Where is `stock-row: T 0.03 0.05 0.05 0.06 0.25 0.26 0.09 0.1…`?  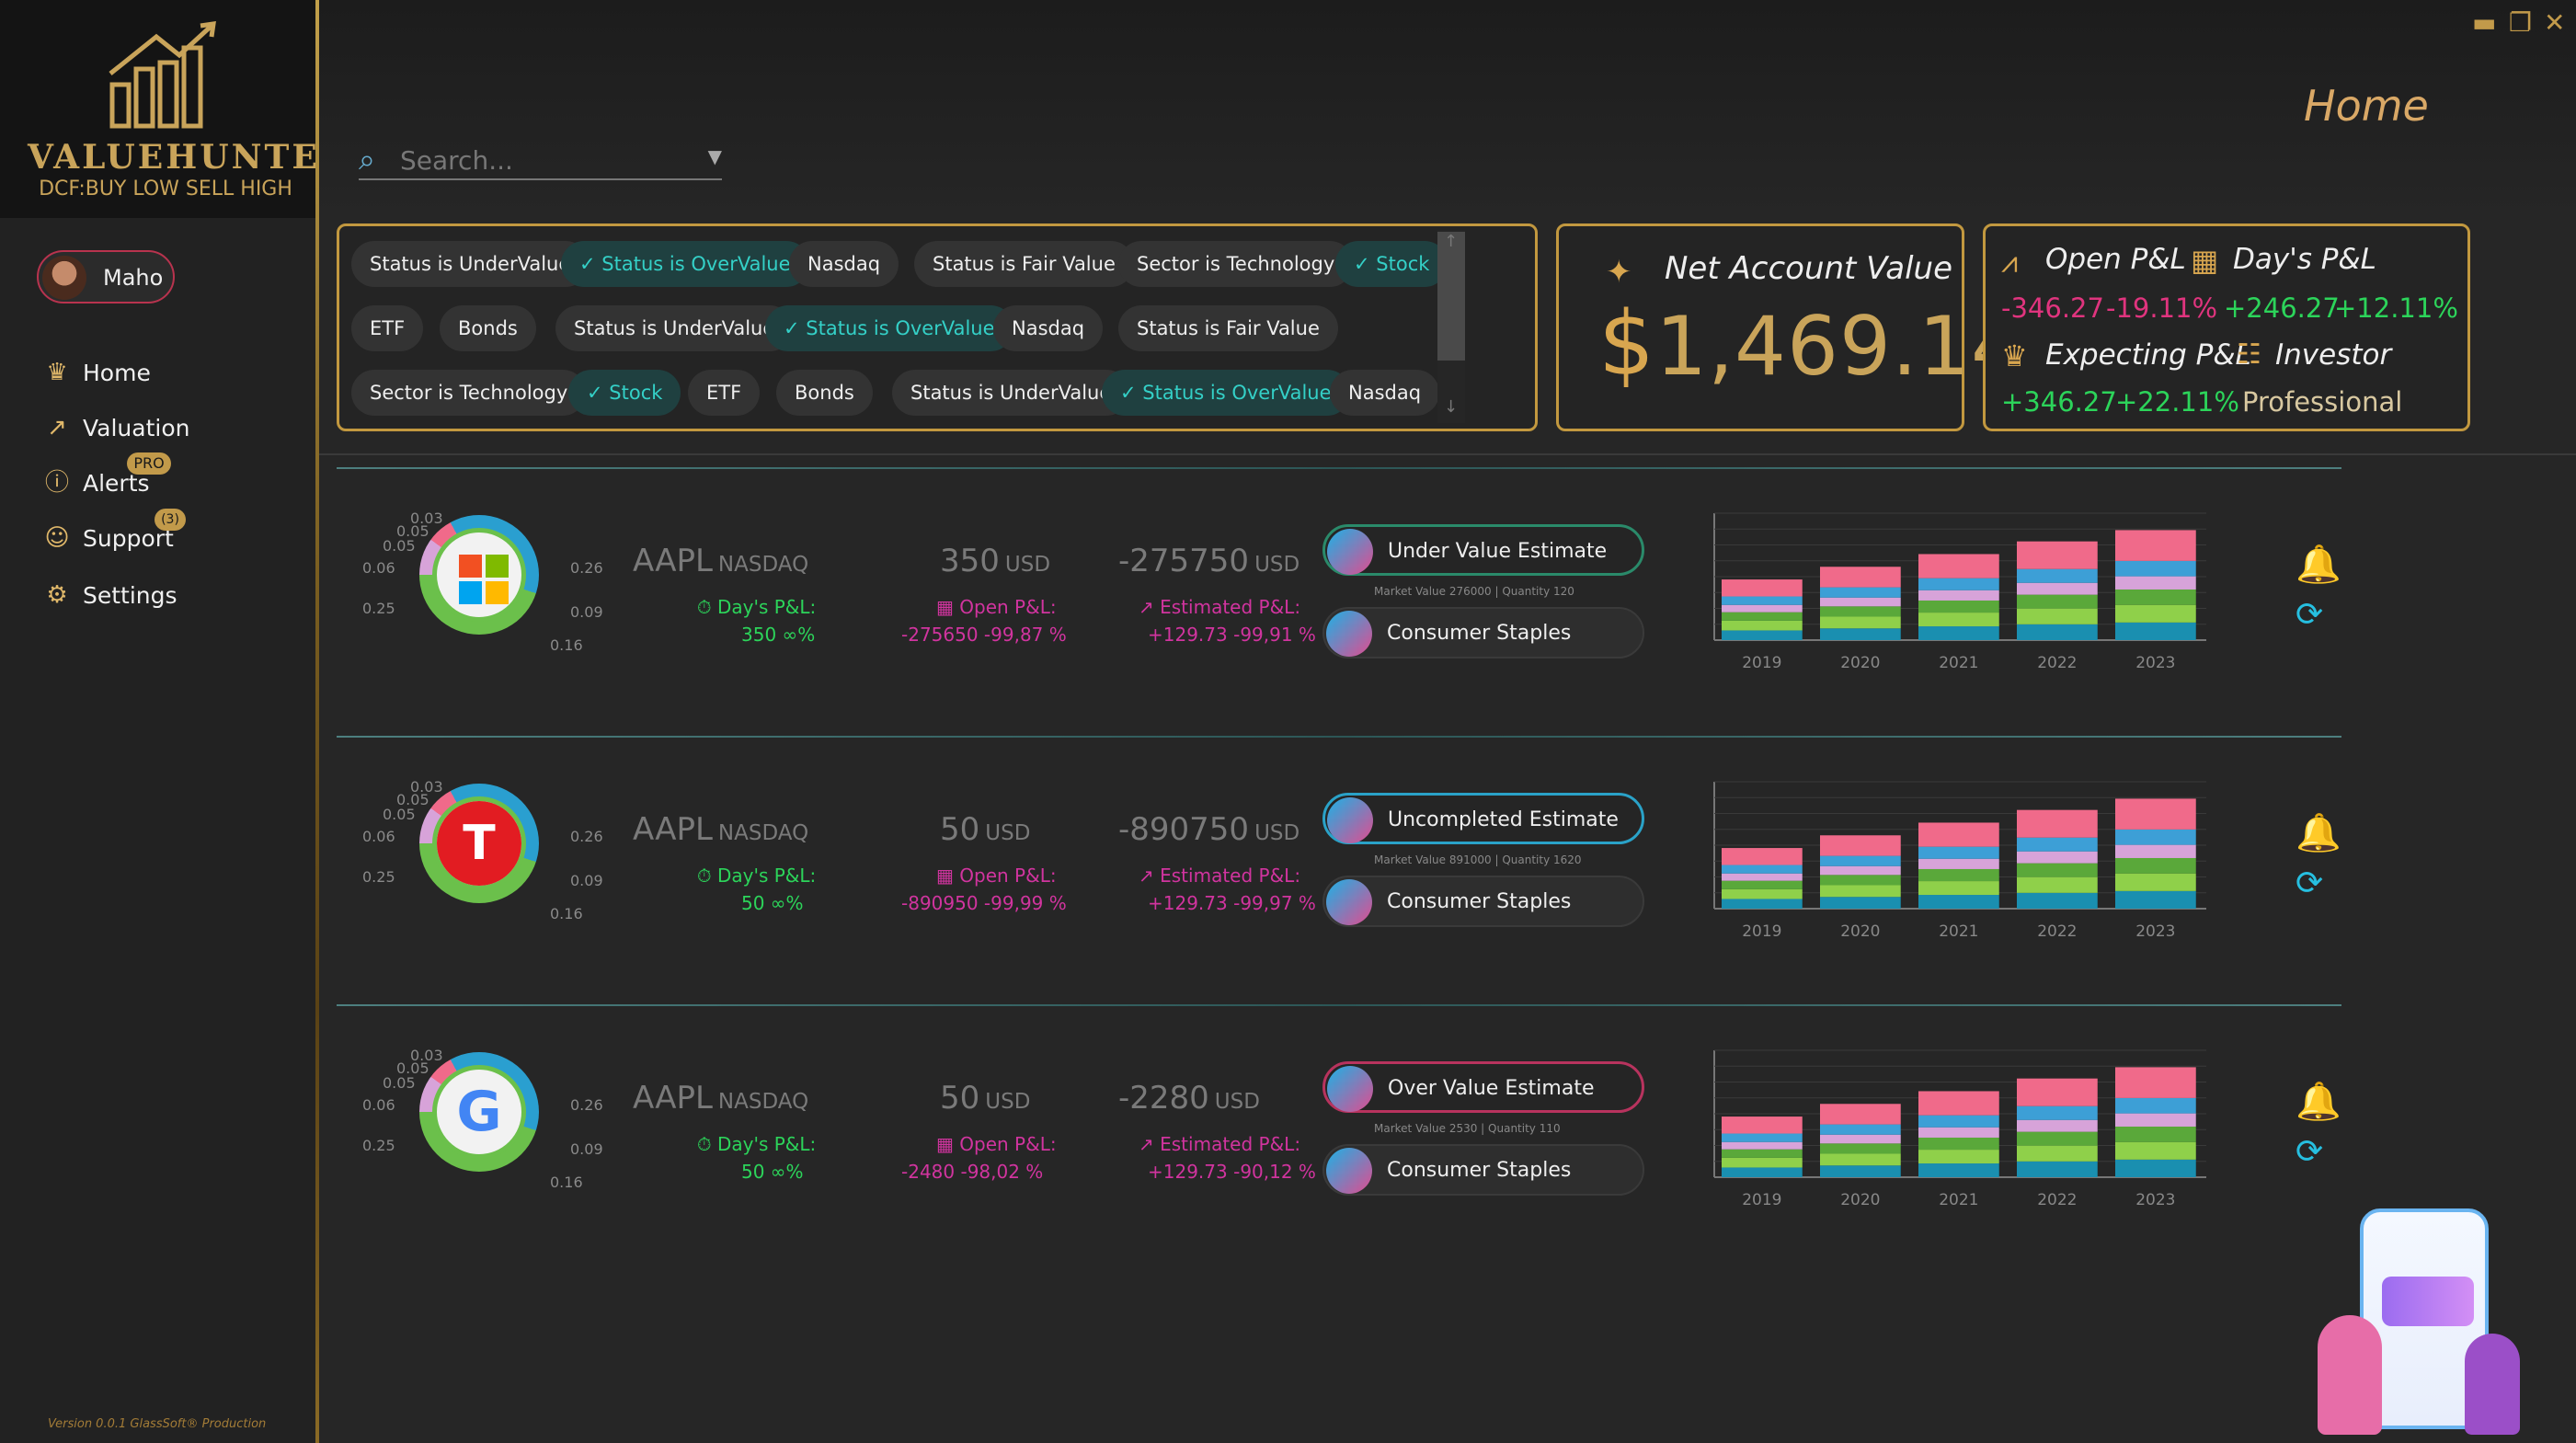
stock-row: T 0.03 0.05 0.05 0.06 0.25 0.26 0.09 0.1… is located at coordinates (1339, 862).